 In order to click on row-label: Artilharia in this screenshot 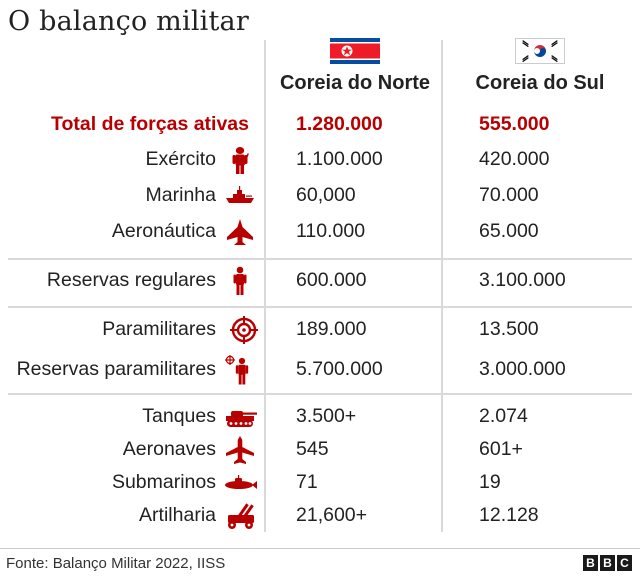, I will do `click(177, 515)`.